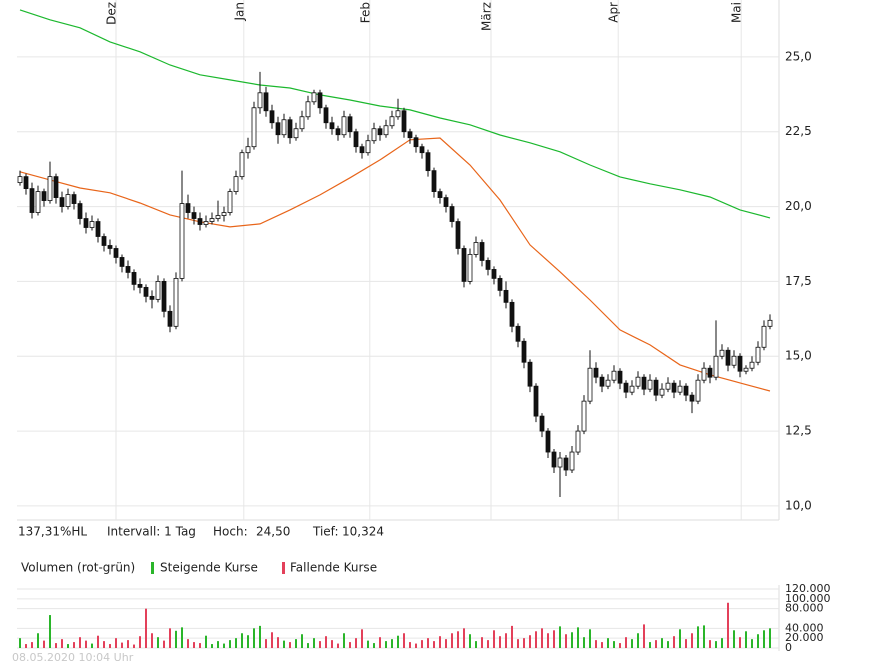 The image size is (895, 669). Describe the element at coordinates (230, 532) in the screenshot. I see `high-label: Hoch:` at that location.